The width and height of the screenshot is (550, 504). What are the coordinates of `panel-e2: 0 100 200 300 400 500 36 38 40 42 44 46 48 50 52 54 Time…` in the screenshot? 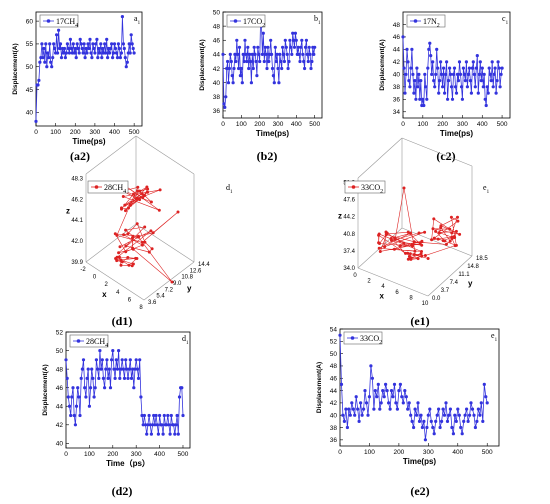 It's located at (408, 412).